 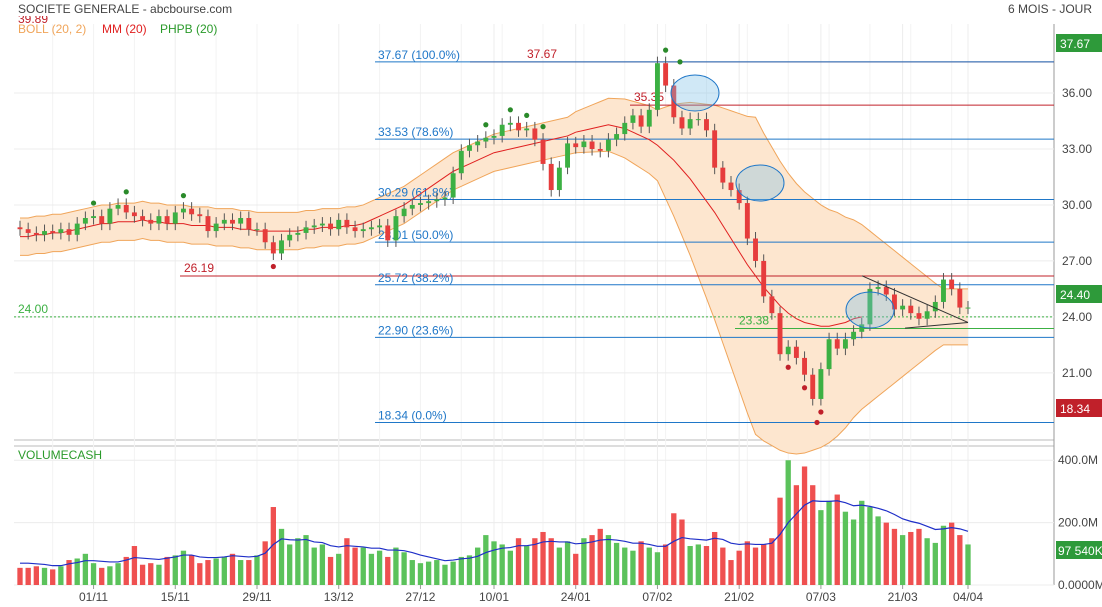 I want to click on y-tick-label: 21.00, so click(x=1077, y=373).